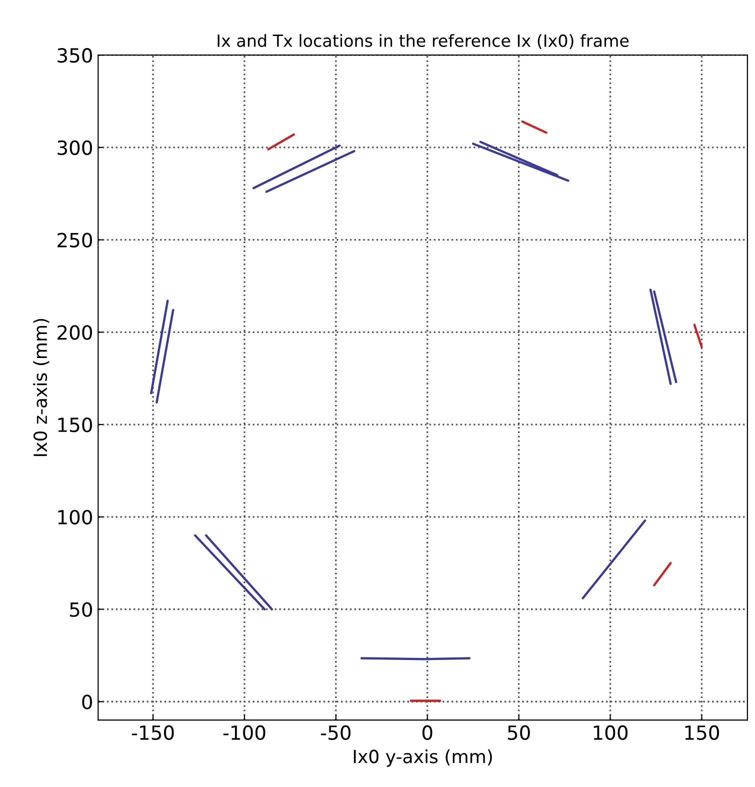  What do you see at coordinates (75, 425) in the screenshot?
I see `y-tick-label: 150` at bounding box center [75, 425].